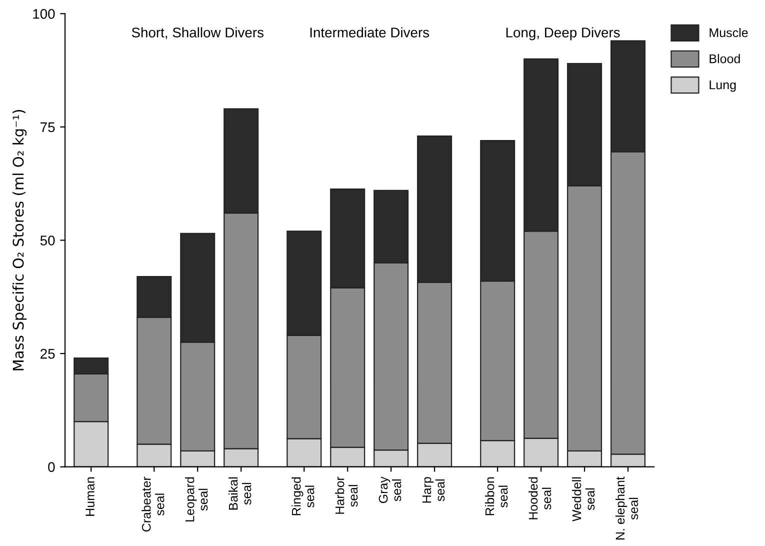 The image size is (765, 546). Describe the element at coordinates (370, 32) in the screenshot. I see `annotation: Intermediate Divers` at that location.